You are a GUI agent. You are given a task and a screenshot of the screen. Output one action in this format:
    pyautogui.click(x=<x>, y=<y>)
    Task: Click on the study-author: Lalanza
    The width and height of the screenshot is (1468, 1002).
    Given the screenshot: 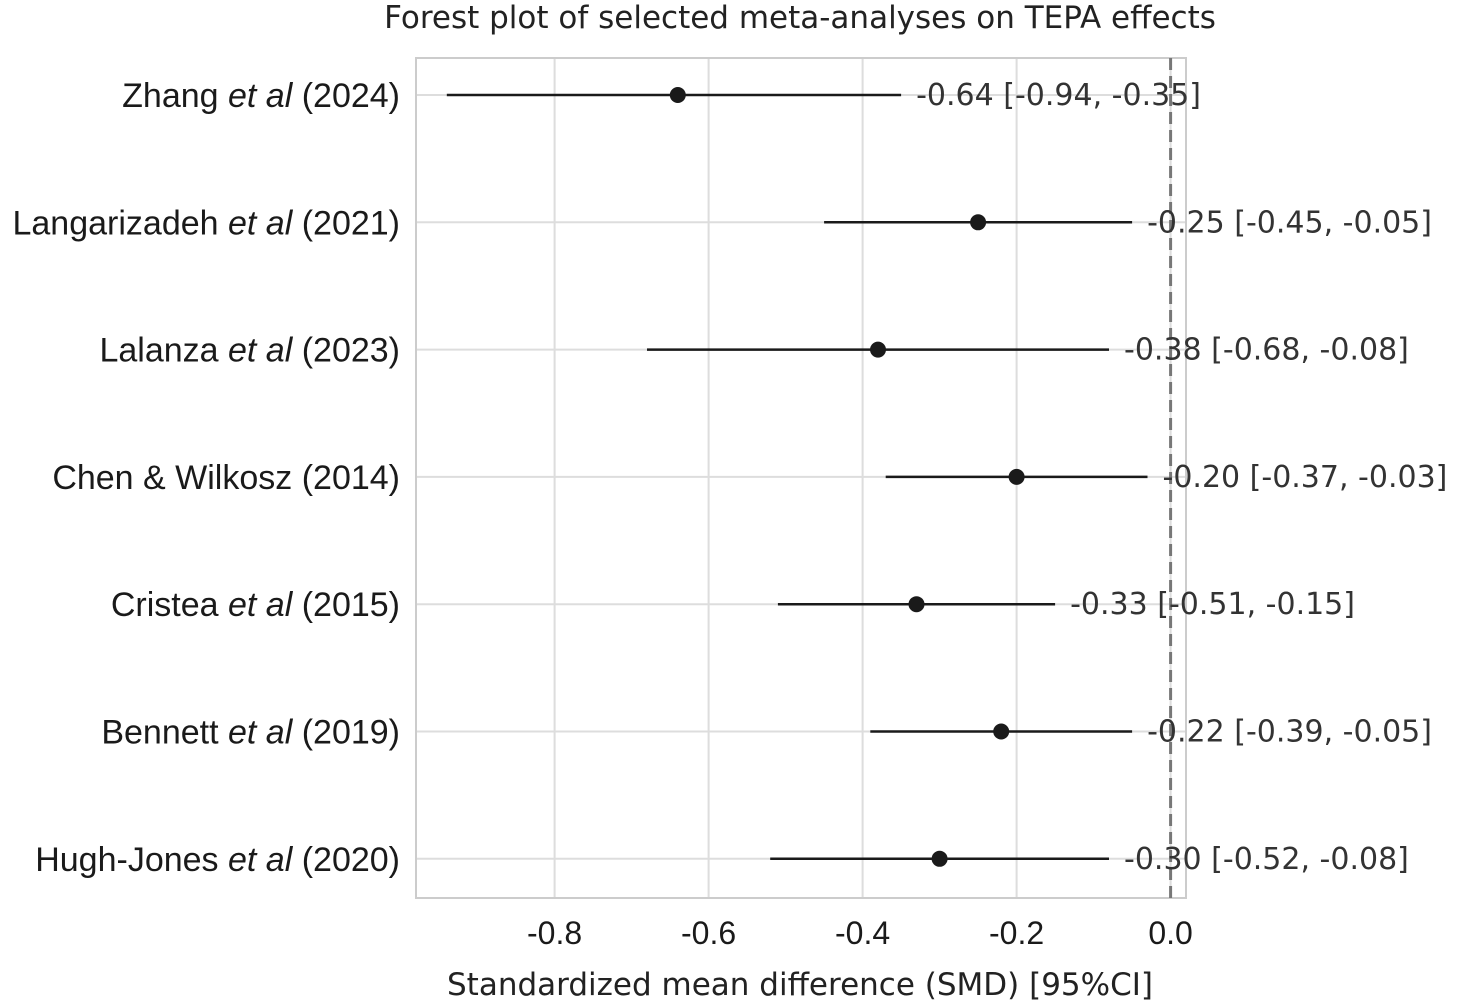 What is the action you would take?
    pyautogui.click(x=163, y=351)
    